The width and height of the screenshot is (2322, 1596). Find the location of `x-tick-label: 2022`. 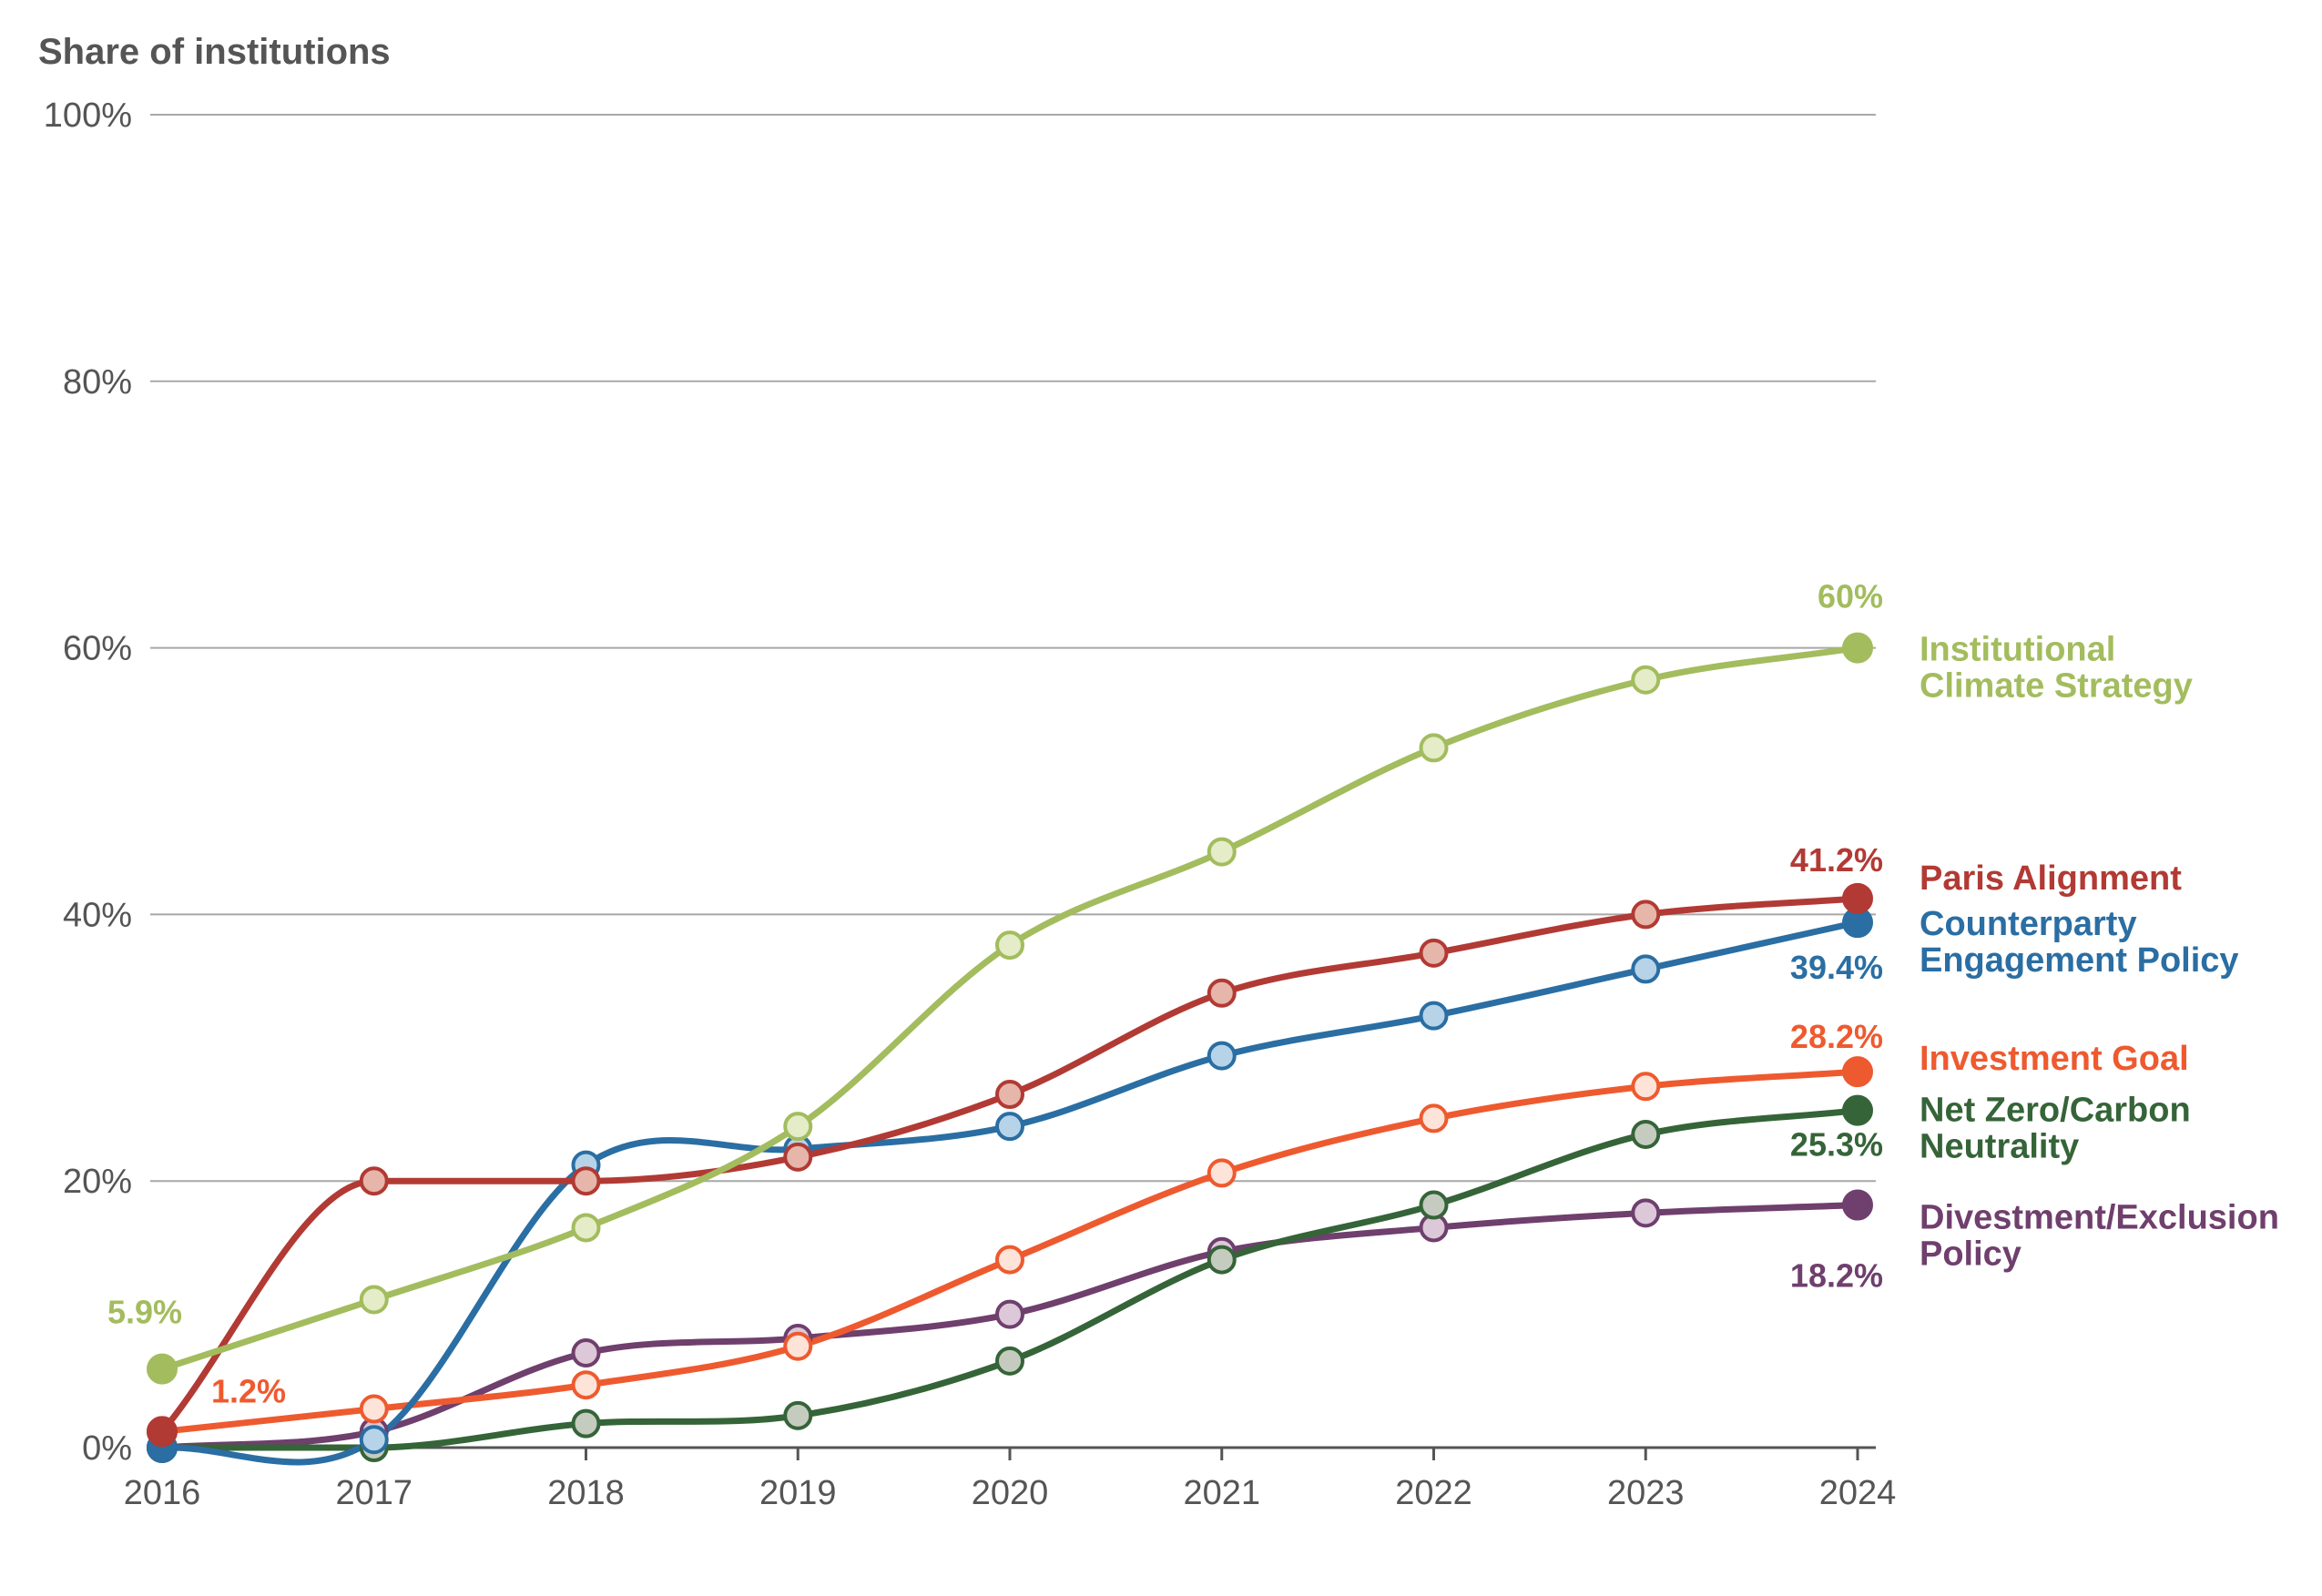

x-tick-label: 2022 is located at coordinates (1434, 1493).